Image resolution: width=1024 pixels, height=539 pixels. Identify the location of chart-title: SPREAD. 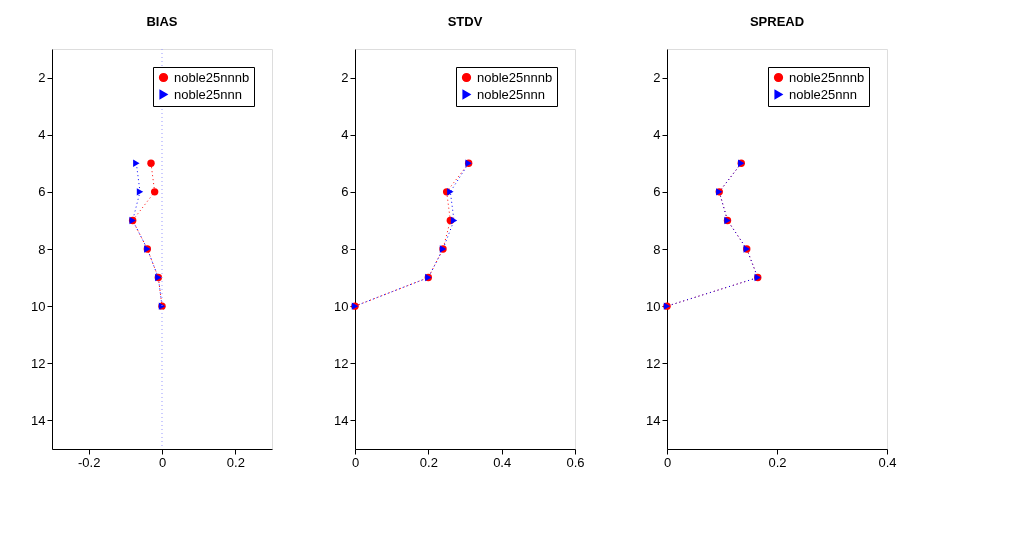
(777, 21).